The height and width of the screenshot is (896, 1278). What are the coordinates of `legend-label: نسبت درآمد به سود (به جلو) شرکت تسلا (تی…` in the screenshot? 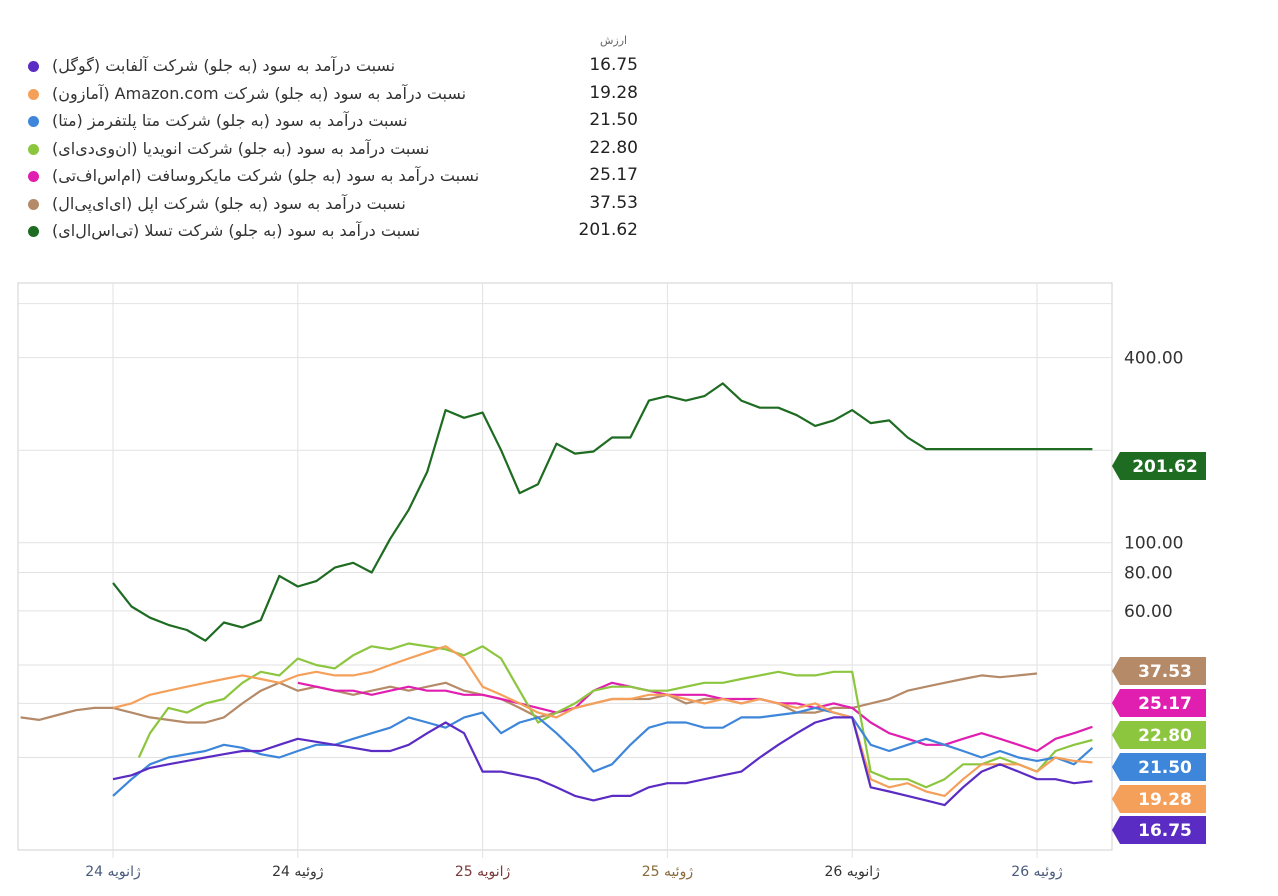 It's located at (236, 230).